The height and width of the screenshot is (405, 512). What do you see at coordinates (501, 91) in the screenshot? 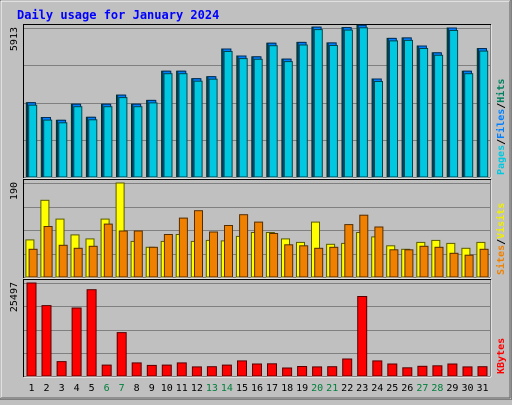
I see `legend-part: Hits` at bounding box center [501, 91].